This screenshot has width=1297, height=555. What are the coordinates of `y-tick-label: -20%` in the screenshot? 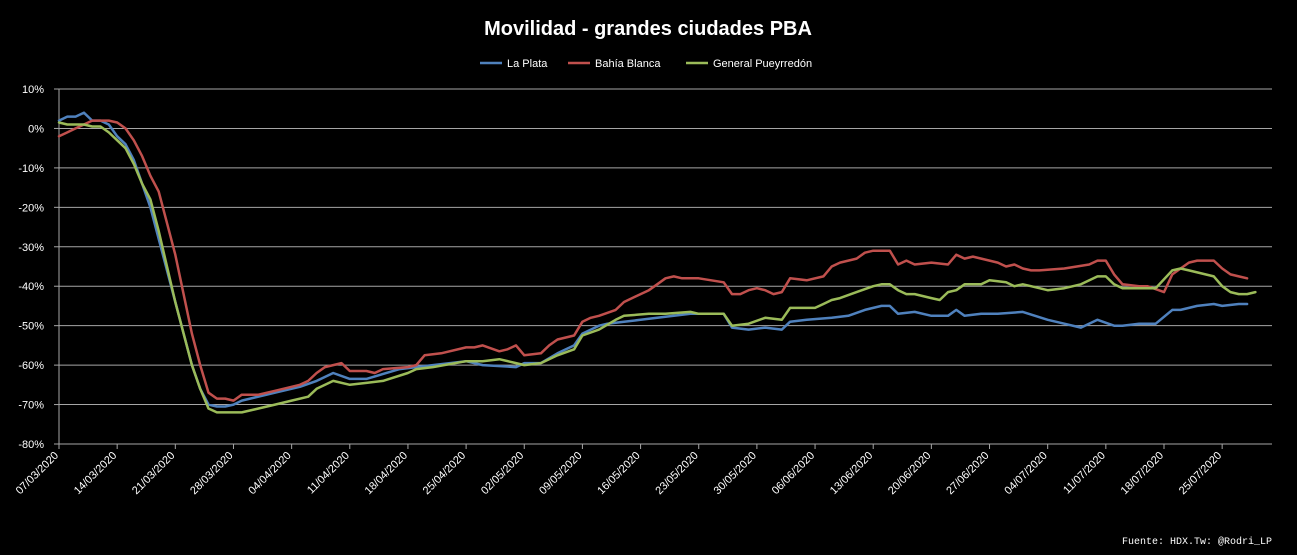 It's located at (31, 208).